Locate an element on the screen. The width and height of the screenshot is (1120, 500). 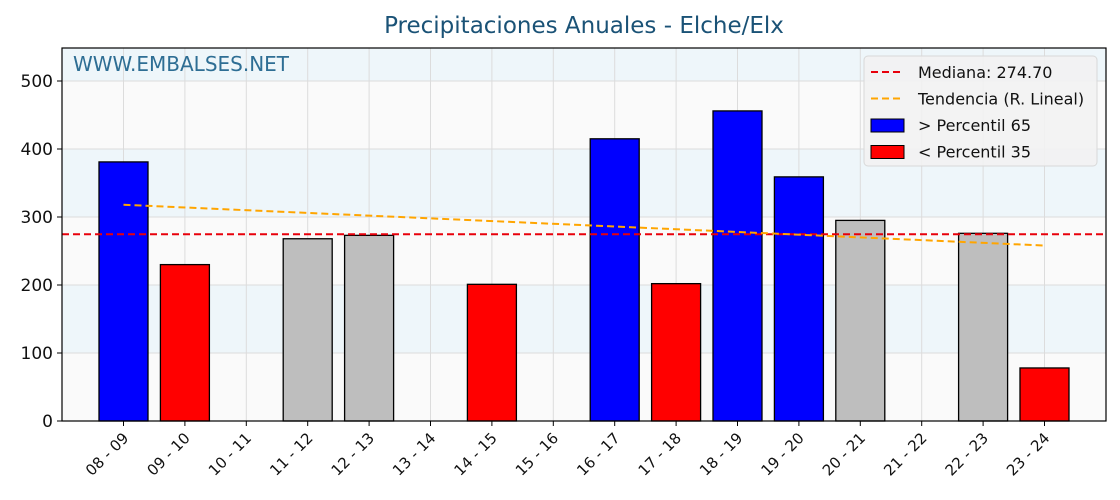
y-tick-label: 500 is located at coordinates (37, 82).